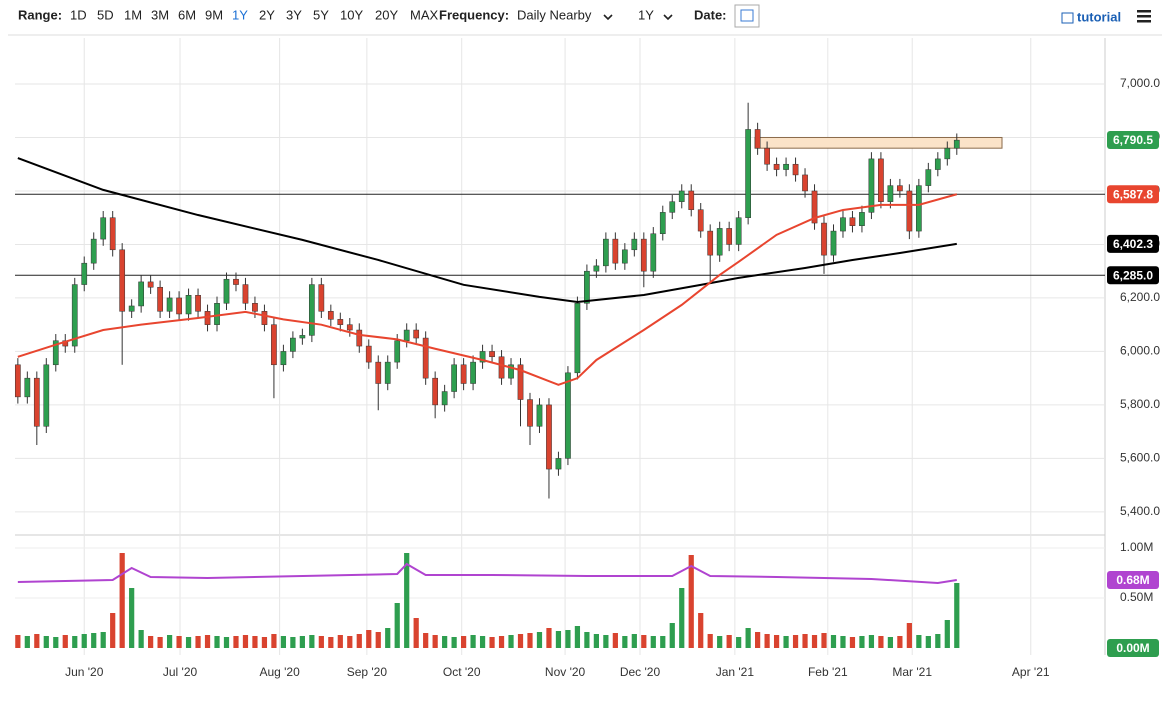  Describe the element at coordinates (78, 14) in the screenshot. I see `range-button: 1D` at that location.